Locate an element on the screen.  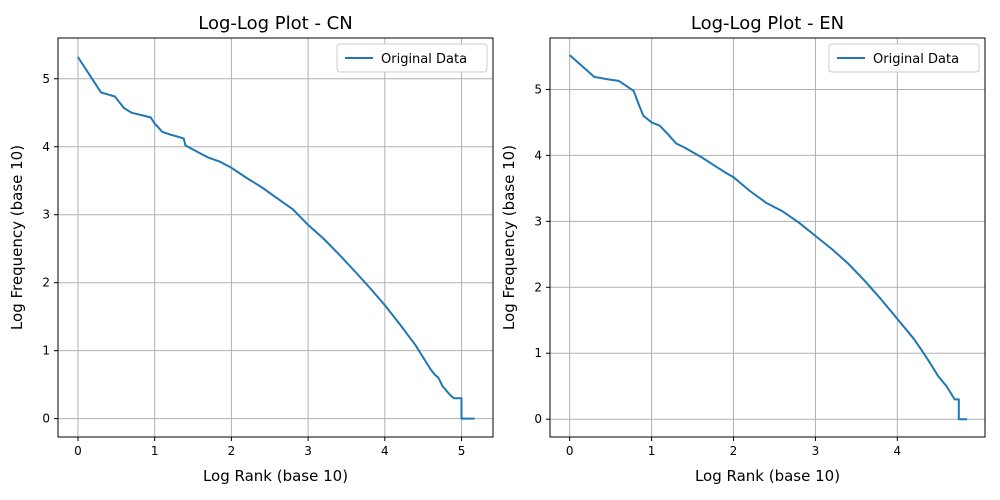
chart-cn-ytick-label-2: 2 is located at coordinates (46, 283).